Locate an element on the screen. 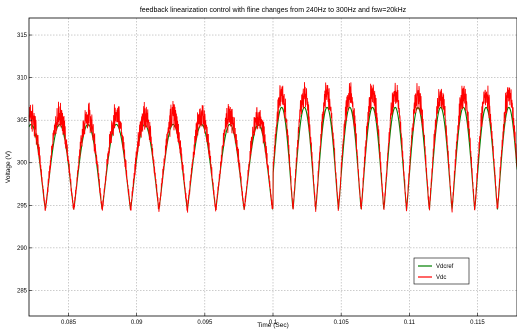  x-axis-label: Time (Sec) is located at coordinates (273, 325).